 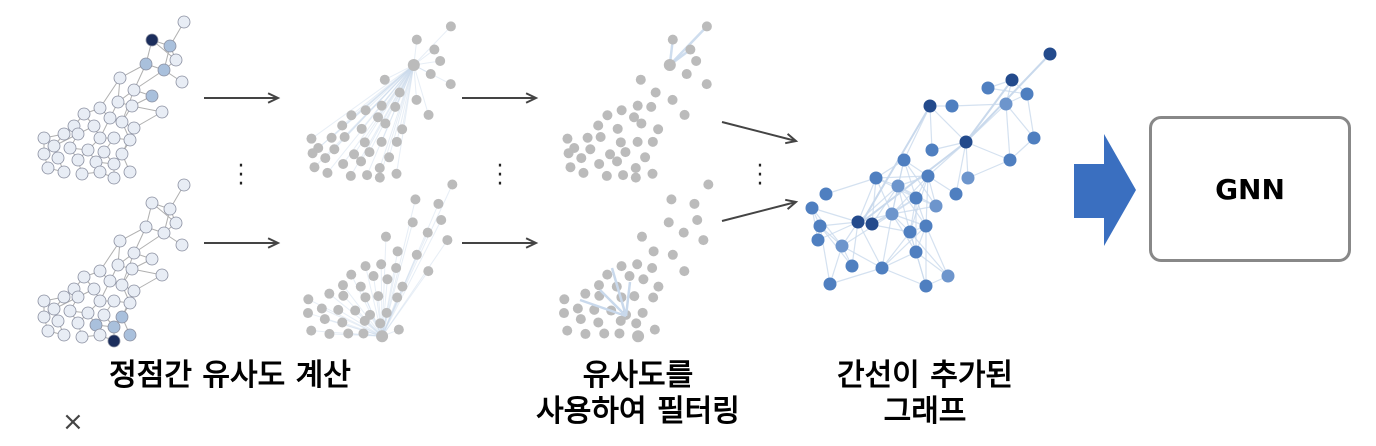 What do you see at coordinates (1250, 189) in the screenshot?
I see `gnn-label: GNN` at bounding box center [1250, 189].